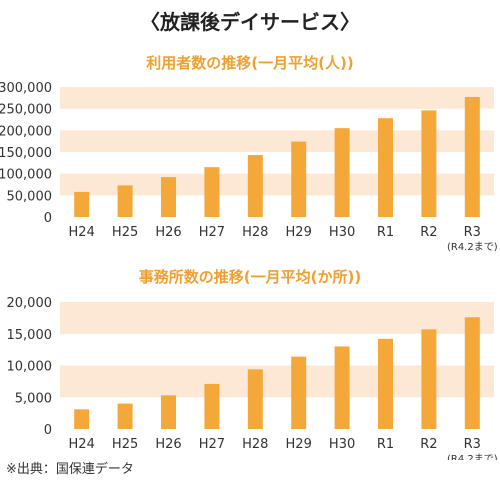 Image resolution: width=500 pixels, height=480 pixels. Describe the element at coordinates (26, 175) in the screenshot. I see `y-tick-label: 100,000` at that location.